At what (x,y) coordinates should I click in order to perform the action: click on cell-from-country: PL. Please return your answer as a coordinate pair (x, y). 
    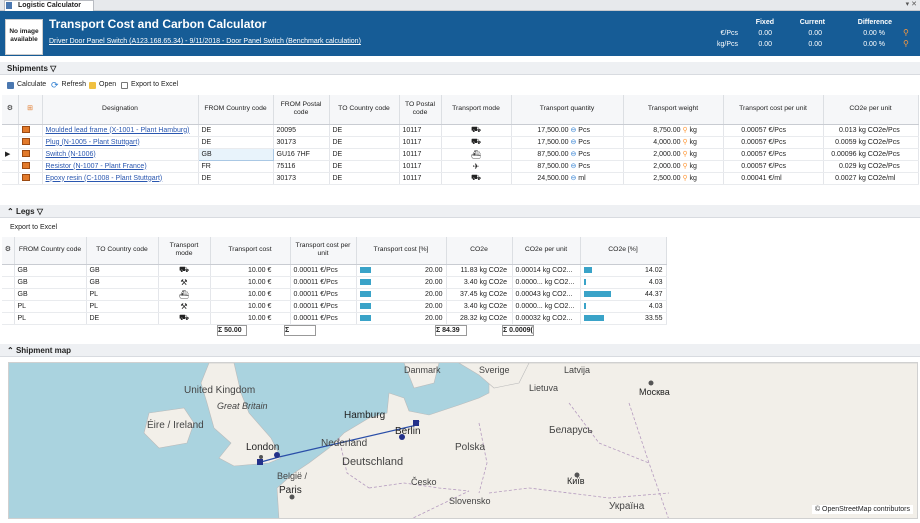
    Looking at the image, I should click on (50, 306).